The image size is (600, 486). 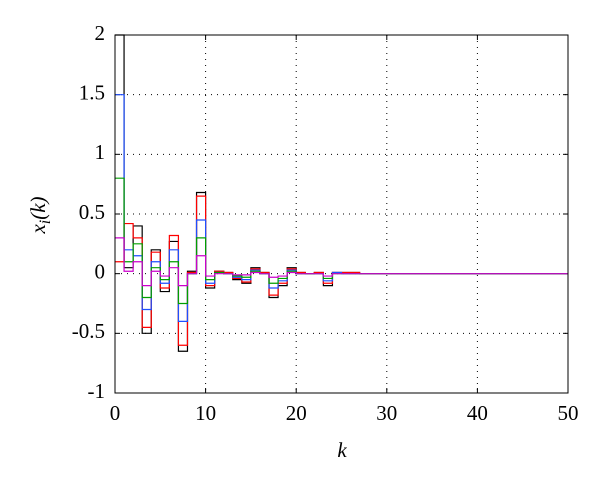 I want to click on x-tick-label: 0, so click(x=115, y=413).